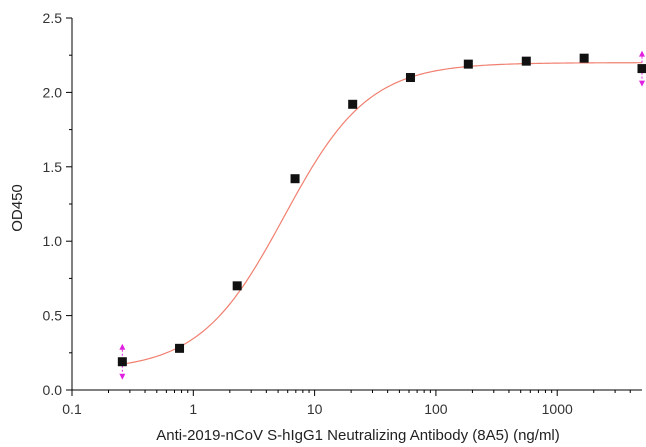 The width and height of the screenshot is (646, 447). I want to click on y-tick-label: 0.0, so click(53, 390).